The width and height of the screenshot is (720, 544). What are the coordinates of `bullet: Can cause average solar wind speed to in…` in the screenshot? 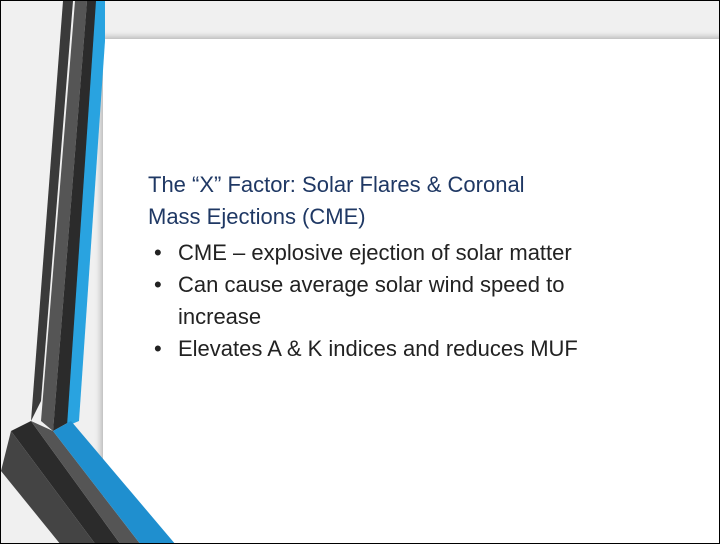 It's located at (400, 301).